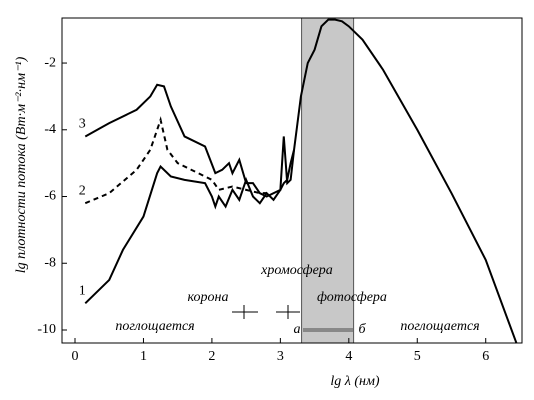  I want to click on x-tick-label: 3, so click(280, 356).